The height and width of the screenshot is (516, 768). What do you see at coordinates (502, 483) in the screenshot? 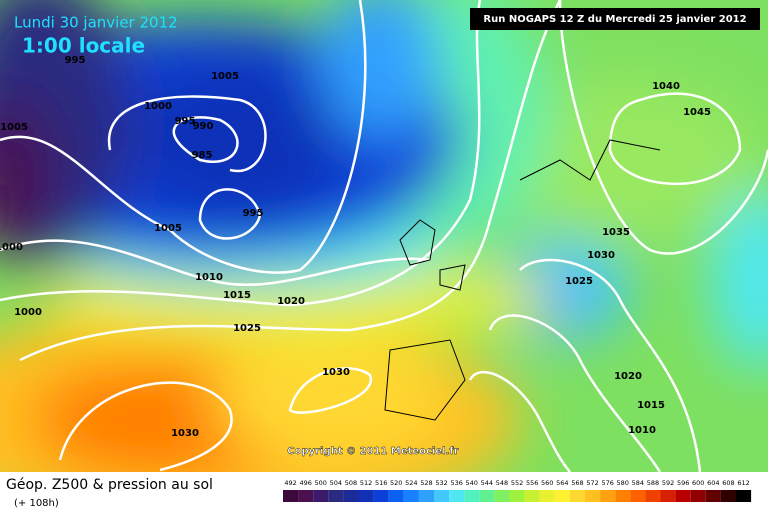
I see `legend-value: 548` at bounding box center [502, 483].